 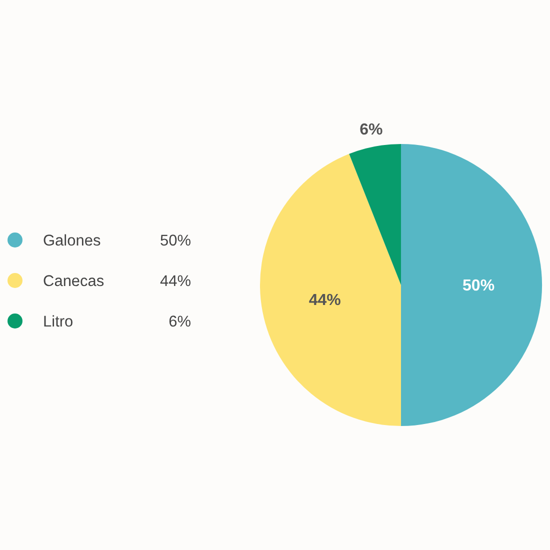 I want to click on text: 50%, so click(x=175, y=241).